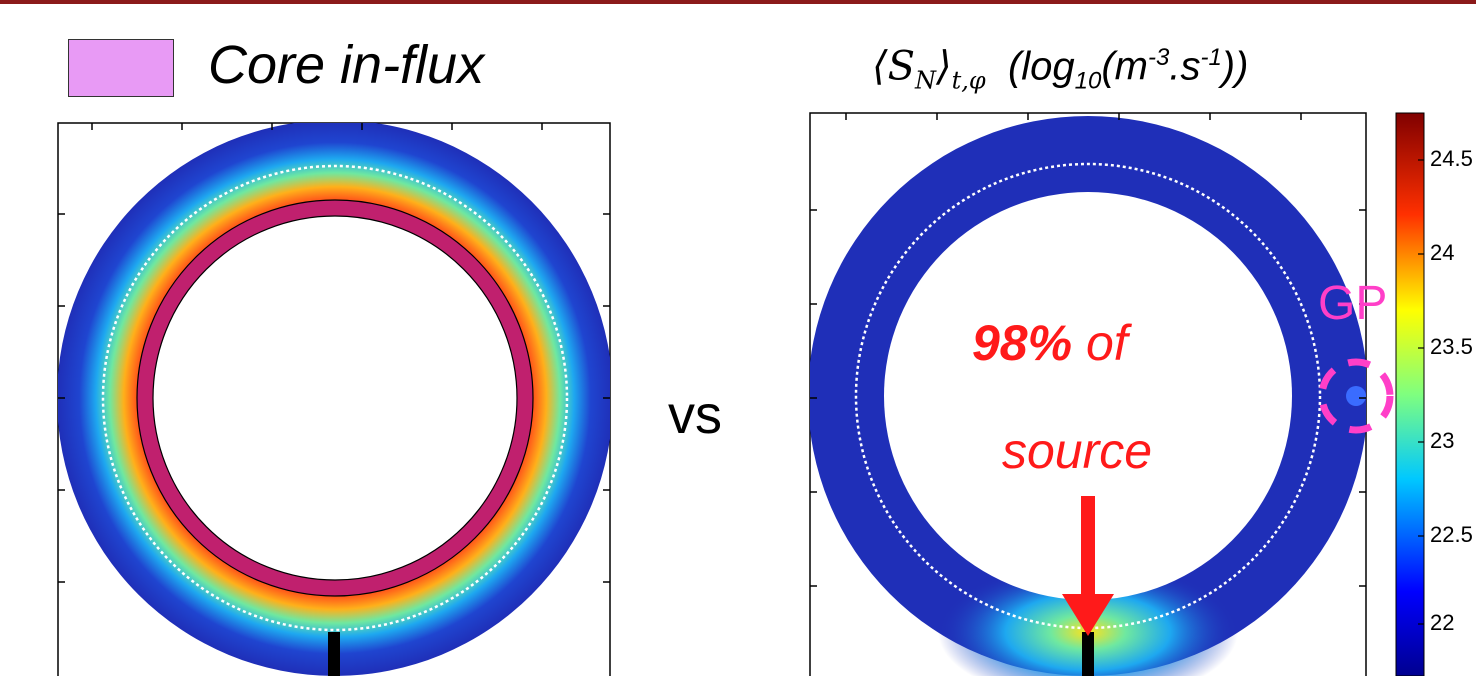 This screenshot has width=1476, height=676. What do you see at coordinates (1088, 81) in the screenshot?
I see `title-unit-sub: 10` at bounding box center [1088, 81].